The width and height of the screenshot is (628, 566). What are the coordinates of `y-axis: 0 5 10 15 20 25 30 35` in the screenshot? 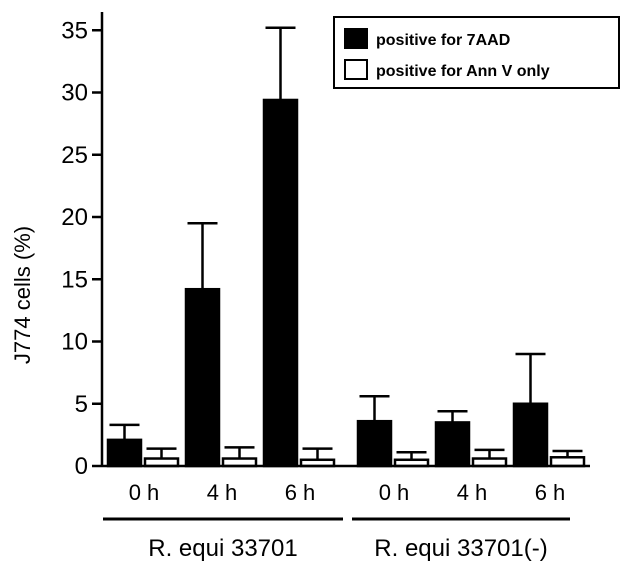 It's located at (82, 246).